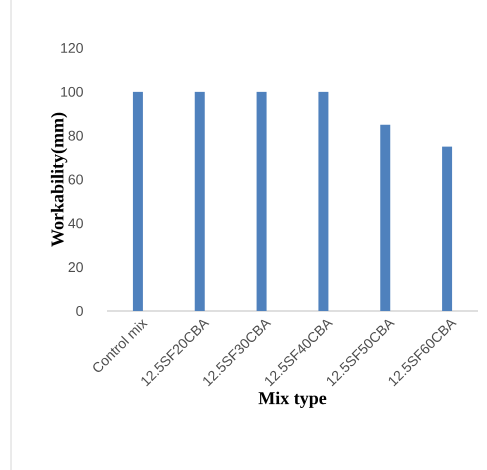  What do you see at coordinates (75, 135) in the screenshot?
I see `y-tick-label: 80` at bounding box center [75, 135].